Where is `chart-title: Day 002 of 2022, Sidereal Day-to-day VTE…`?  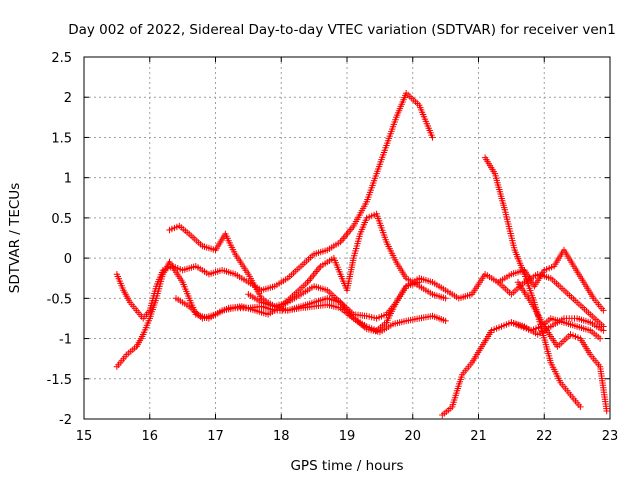 chart-title: Day 002 of 2022, Sidereal Day-to-day VTE… is located at coordinates (342, 30).